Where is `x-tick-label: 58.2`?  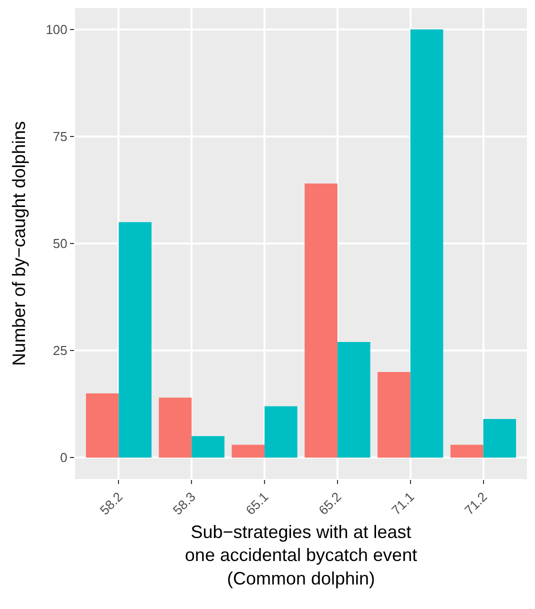
x-tick-label: 58.2 is located at coordinates (111, 503).